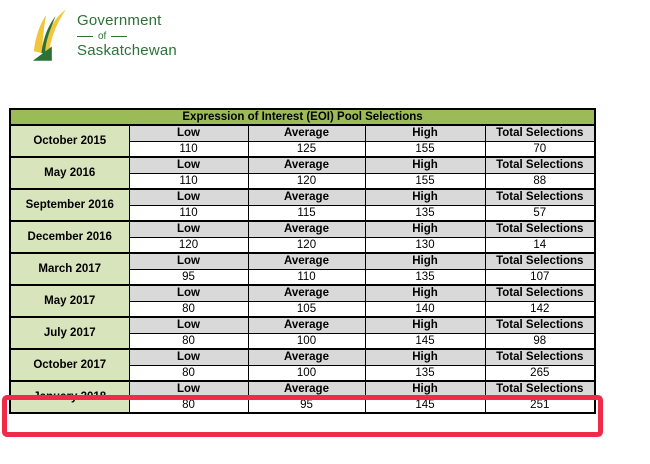 This screenshot has height=464, width=650. Describe the element at coordinates (425, 181) in the screenshot. I see `high-value: 155` at that location.